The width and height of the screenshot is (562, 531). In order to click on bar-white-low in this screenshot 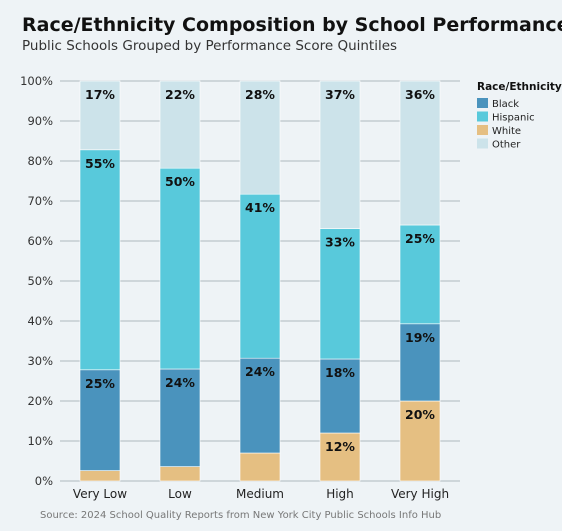, I will do `click(180, 474)`.